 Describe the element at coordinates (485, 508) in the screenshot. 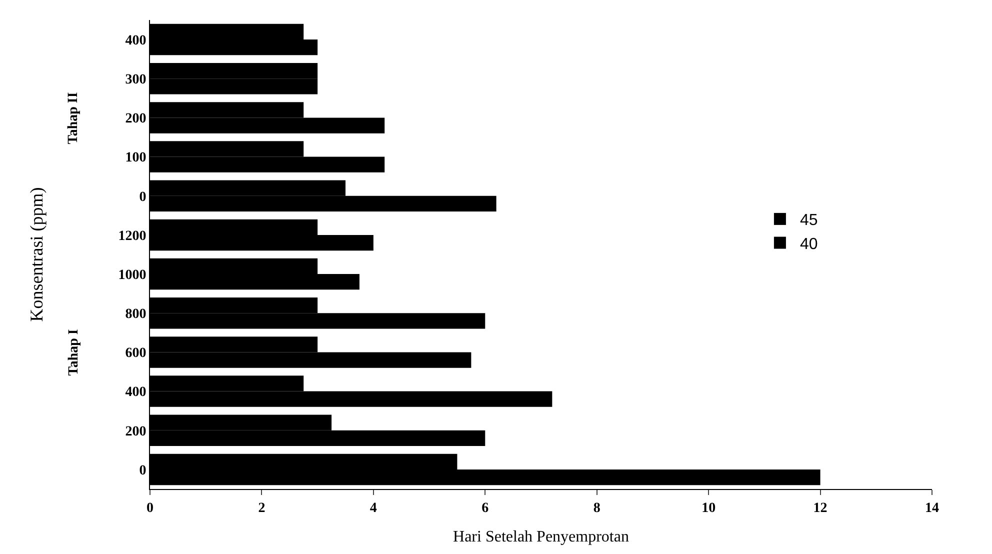

I see `x-tick-label: 6` at that location.